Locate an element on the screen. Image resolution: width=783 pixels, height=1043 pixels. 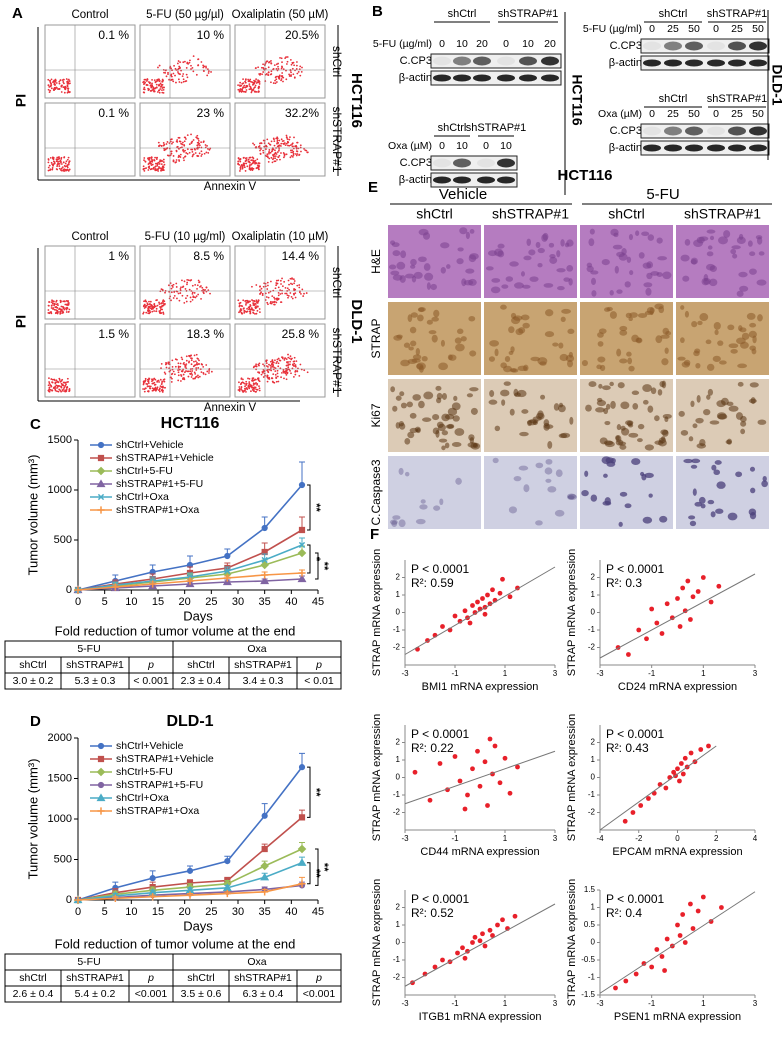
dose-label: 0 is located at coordinates (716, 29).